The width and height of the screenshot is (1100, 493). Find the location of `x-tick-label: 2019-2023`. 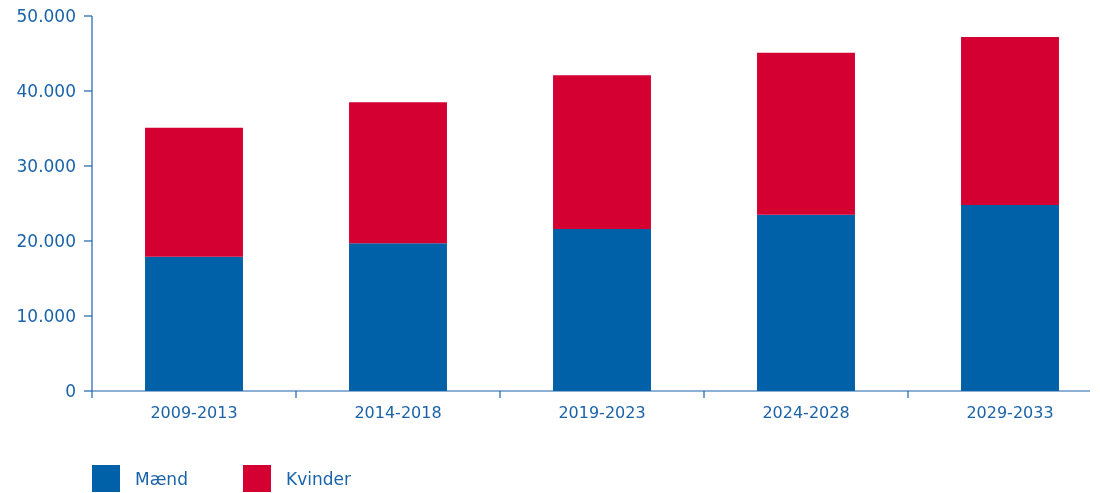

x-tick-label: 2019-2023 is located at coordinates (602, 412).